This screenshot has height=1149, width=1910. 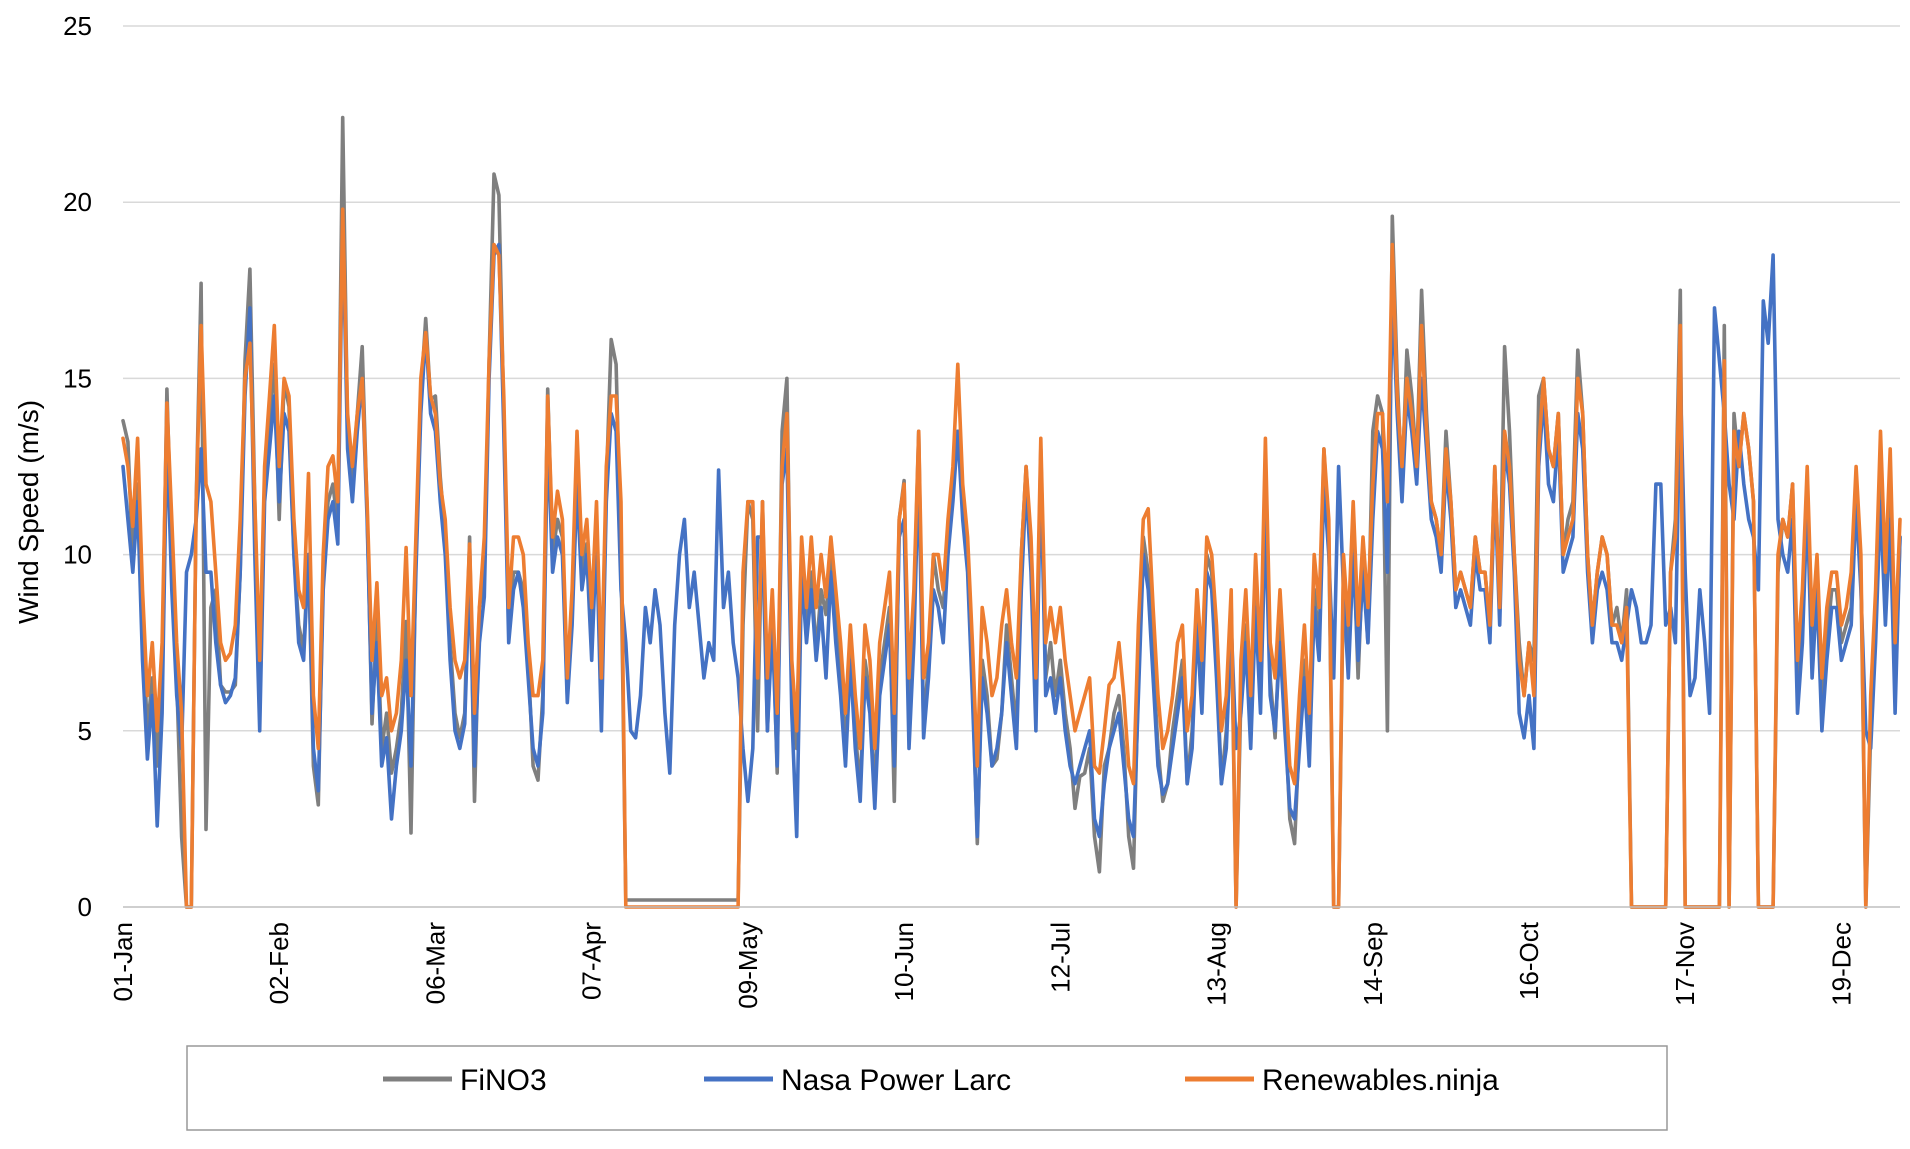 What do you see at coordinates (896, 1080) in the screenshot?
I see `legend-label: Nasa Power Larc` at bounding box center [896, 1080].